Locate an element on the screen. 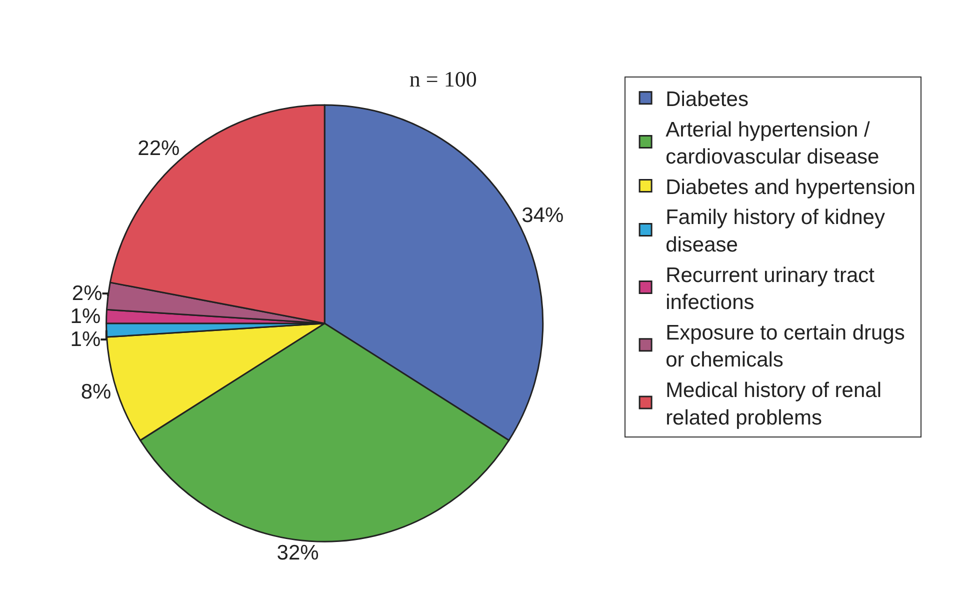  legend-label: Diabetes and hypertension is located at coordinates (791, 187).